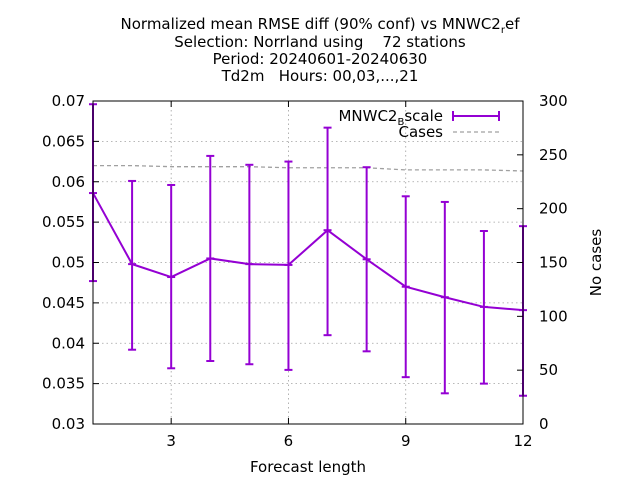 This screenshot has width=640, height=480. Describe the element at coordinates (320, 76) in the screenshot. I see `chart-title-line-4: Td2m Hours: 00,03,...,21` at that location.